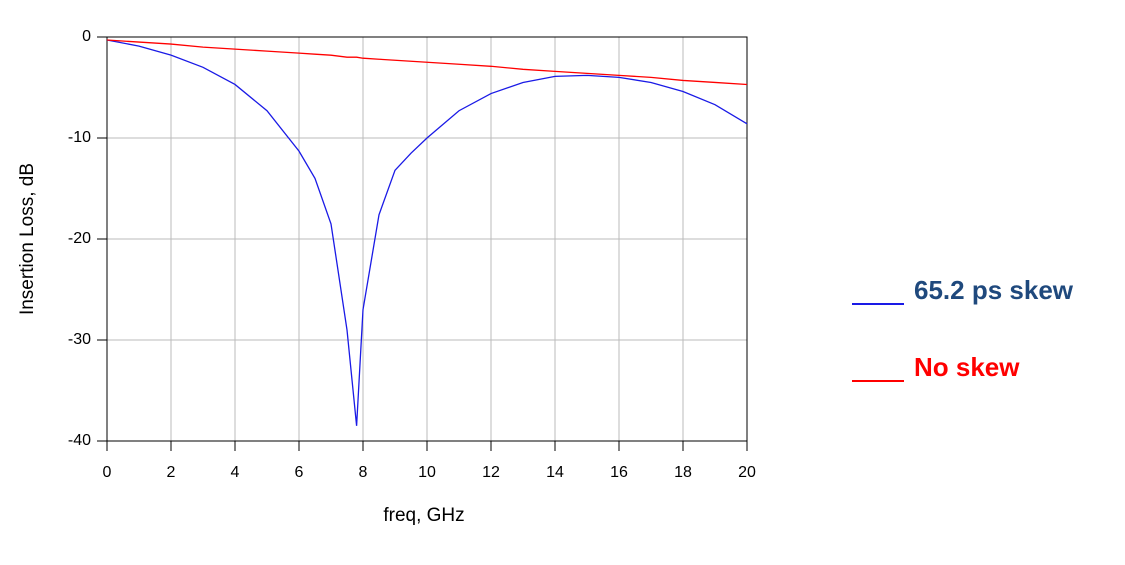 This screenshot has height=565, width=1125. What do you see at coordinates (683, 472) in the screenshot?
I see `x-tick-label: 18` at bounding box center [683, 472].